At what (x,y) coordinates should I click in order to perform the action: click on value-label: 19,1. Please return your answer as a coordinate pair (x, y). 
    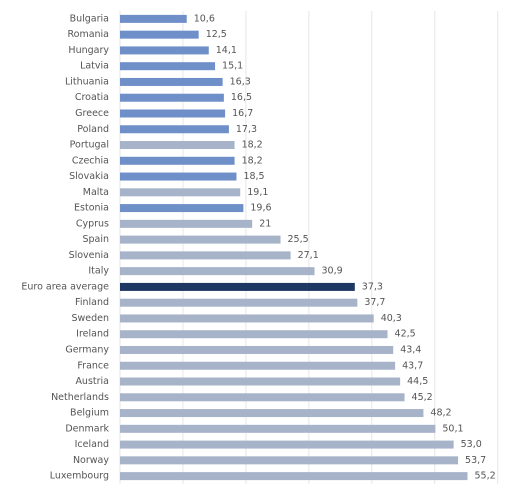
    Looking at the image, I should click on (257, 192).